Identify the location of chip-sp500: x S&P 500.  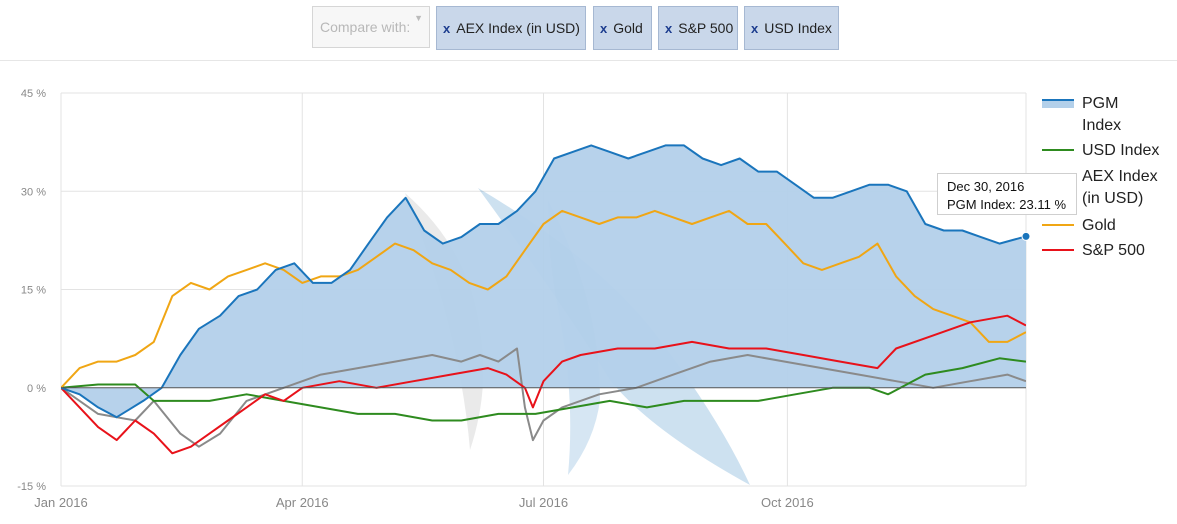
(698, 28).